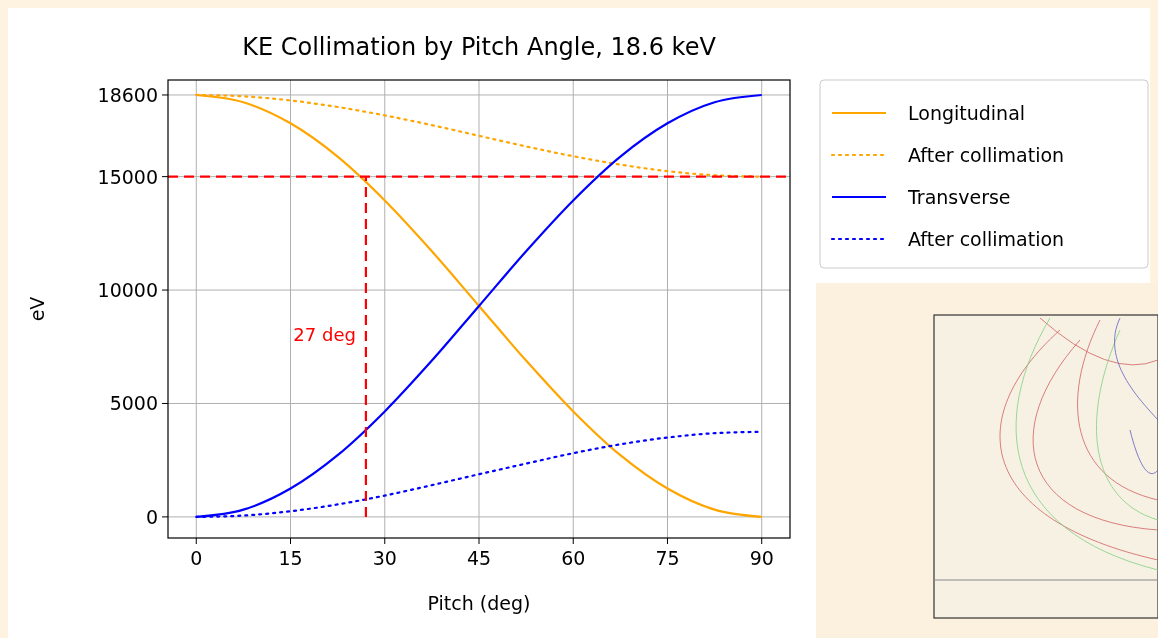 Image resolution: width=1158 pixels, height=638 pixels. What do you see at coordinates (133, 403) in the screenshot?
I see `y-tick-label: 5000` at bounding box center [133, 403].